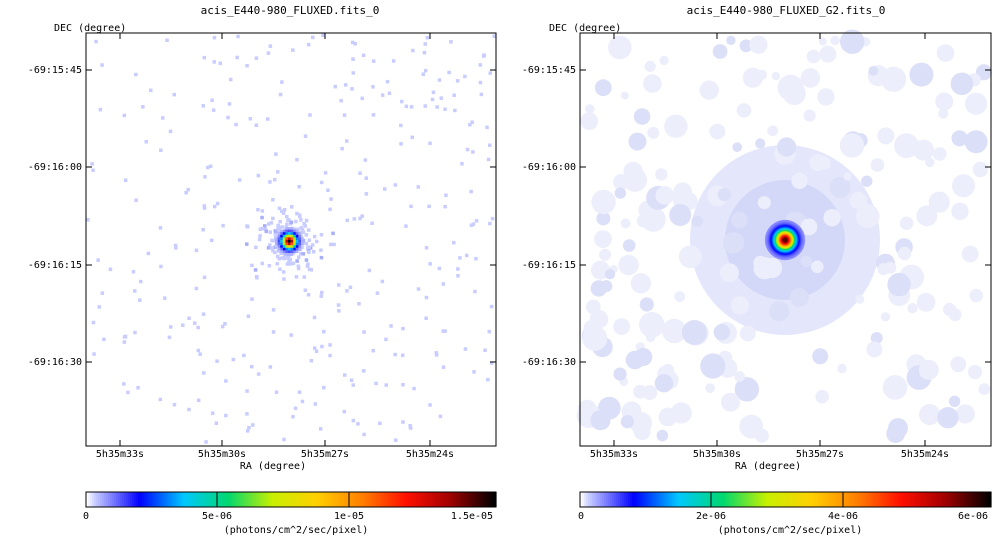  Describe the element at coordinates (786, 10) in the screenshot. I see `panel-title: acis_E440-980_FLUXED_G2.fits_0` at that location.